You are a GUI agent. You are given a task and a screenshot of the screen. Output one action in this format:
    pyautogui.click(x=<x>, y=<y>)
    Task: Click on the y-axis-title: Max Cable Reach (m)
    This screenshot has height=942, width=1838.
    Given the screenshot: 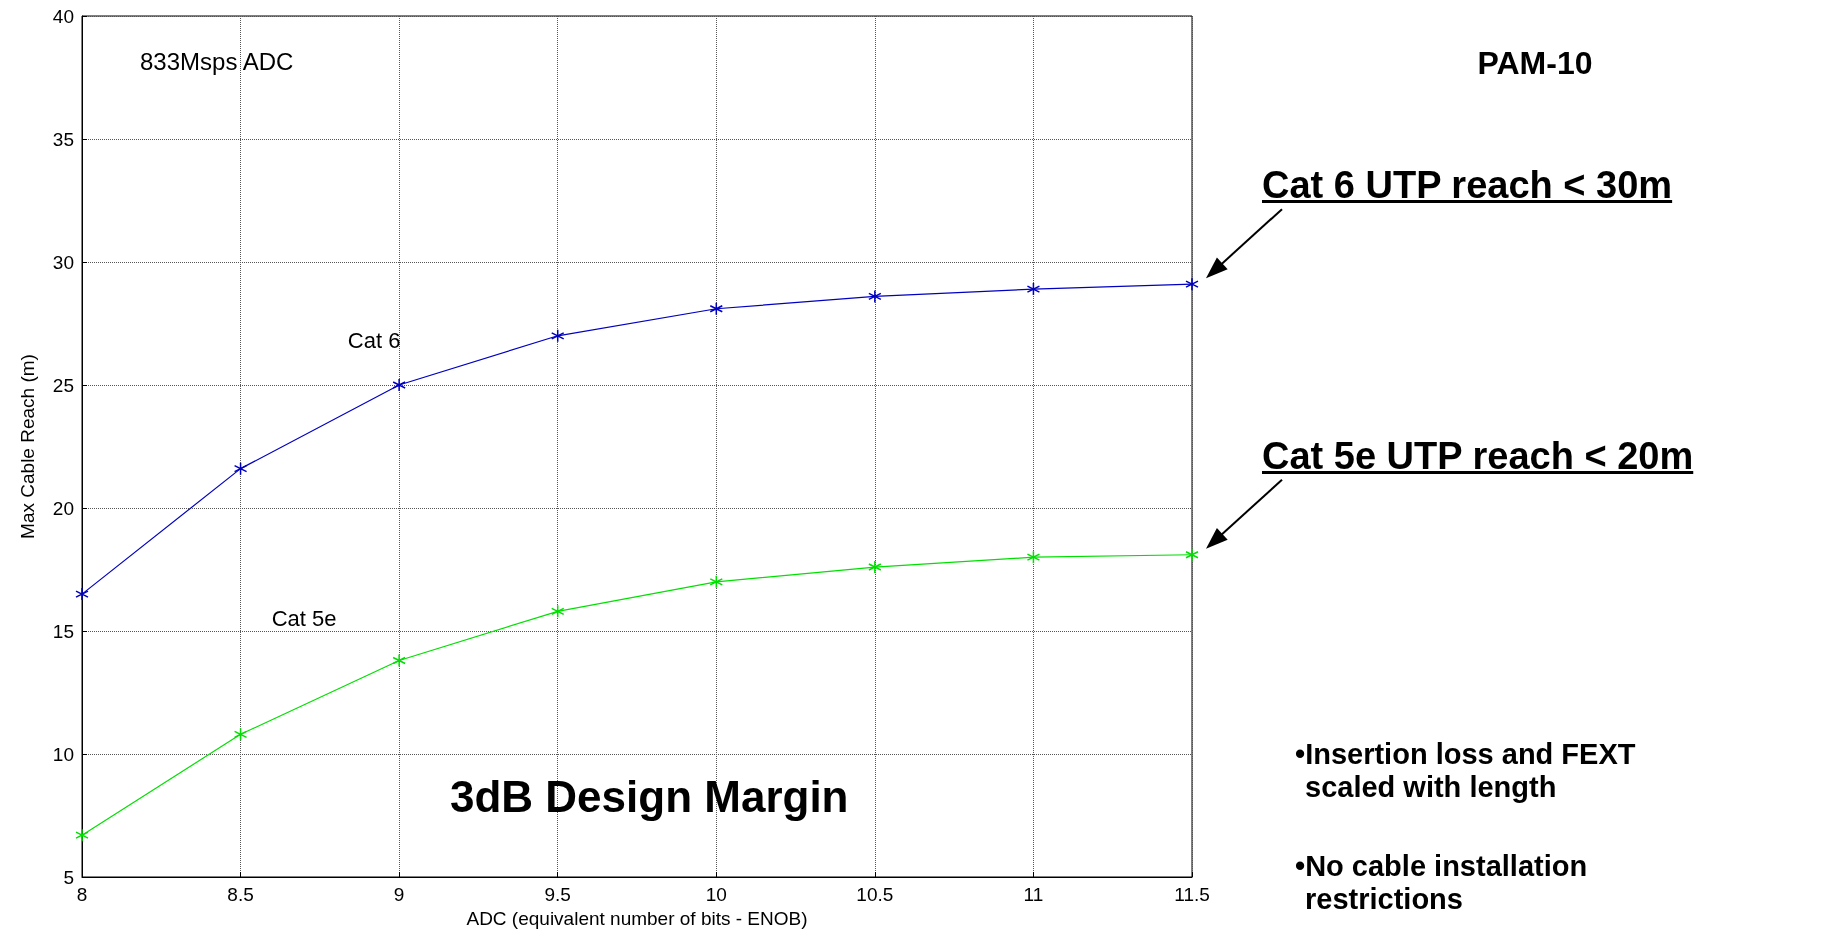 What is the action you would take?
    pyautogui.click(x=27, y=446)
    